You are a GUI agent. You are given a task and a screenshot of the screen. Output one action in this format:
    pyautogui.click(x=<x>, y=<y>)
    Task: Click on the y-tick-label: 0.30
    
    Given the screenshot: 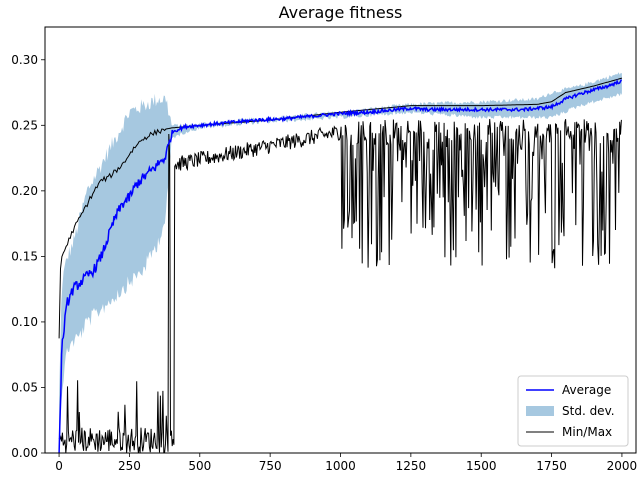 What is the action you would take?
    pyautogui.click(x=24, y=60)
    